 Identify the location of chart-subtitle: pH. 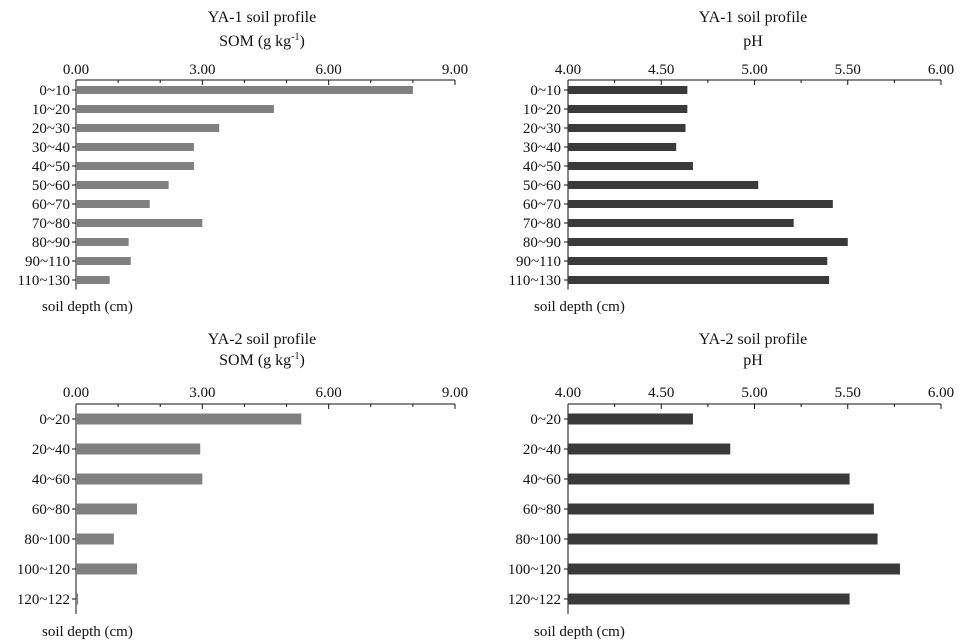
(753, 360).